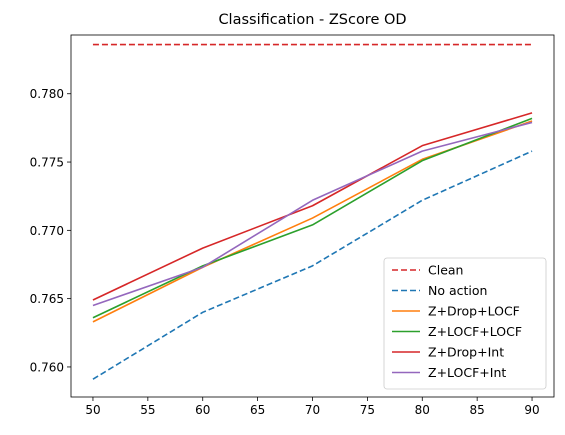  Describe the element at coordinates (47, 163) in the screenshot. I see `y-tick-label: 0.775` at that location.